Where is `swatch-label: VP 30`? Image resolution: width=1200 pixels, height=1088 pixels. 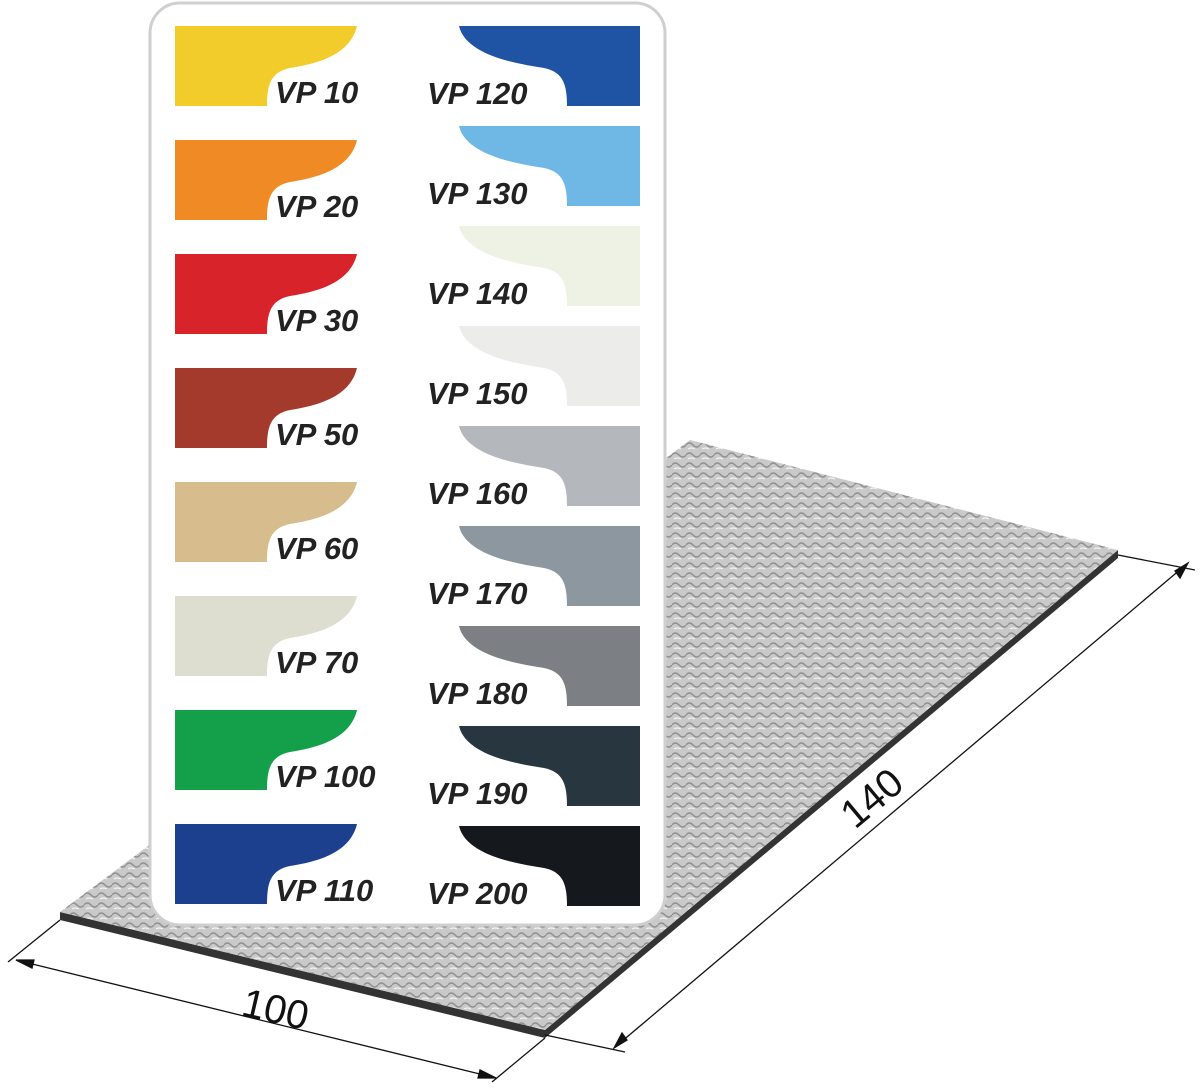 swatch-label: VP 30 is located at coordinates (316, 320).